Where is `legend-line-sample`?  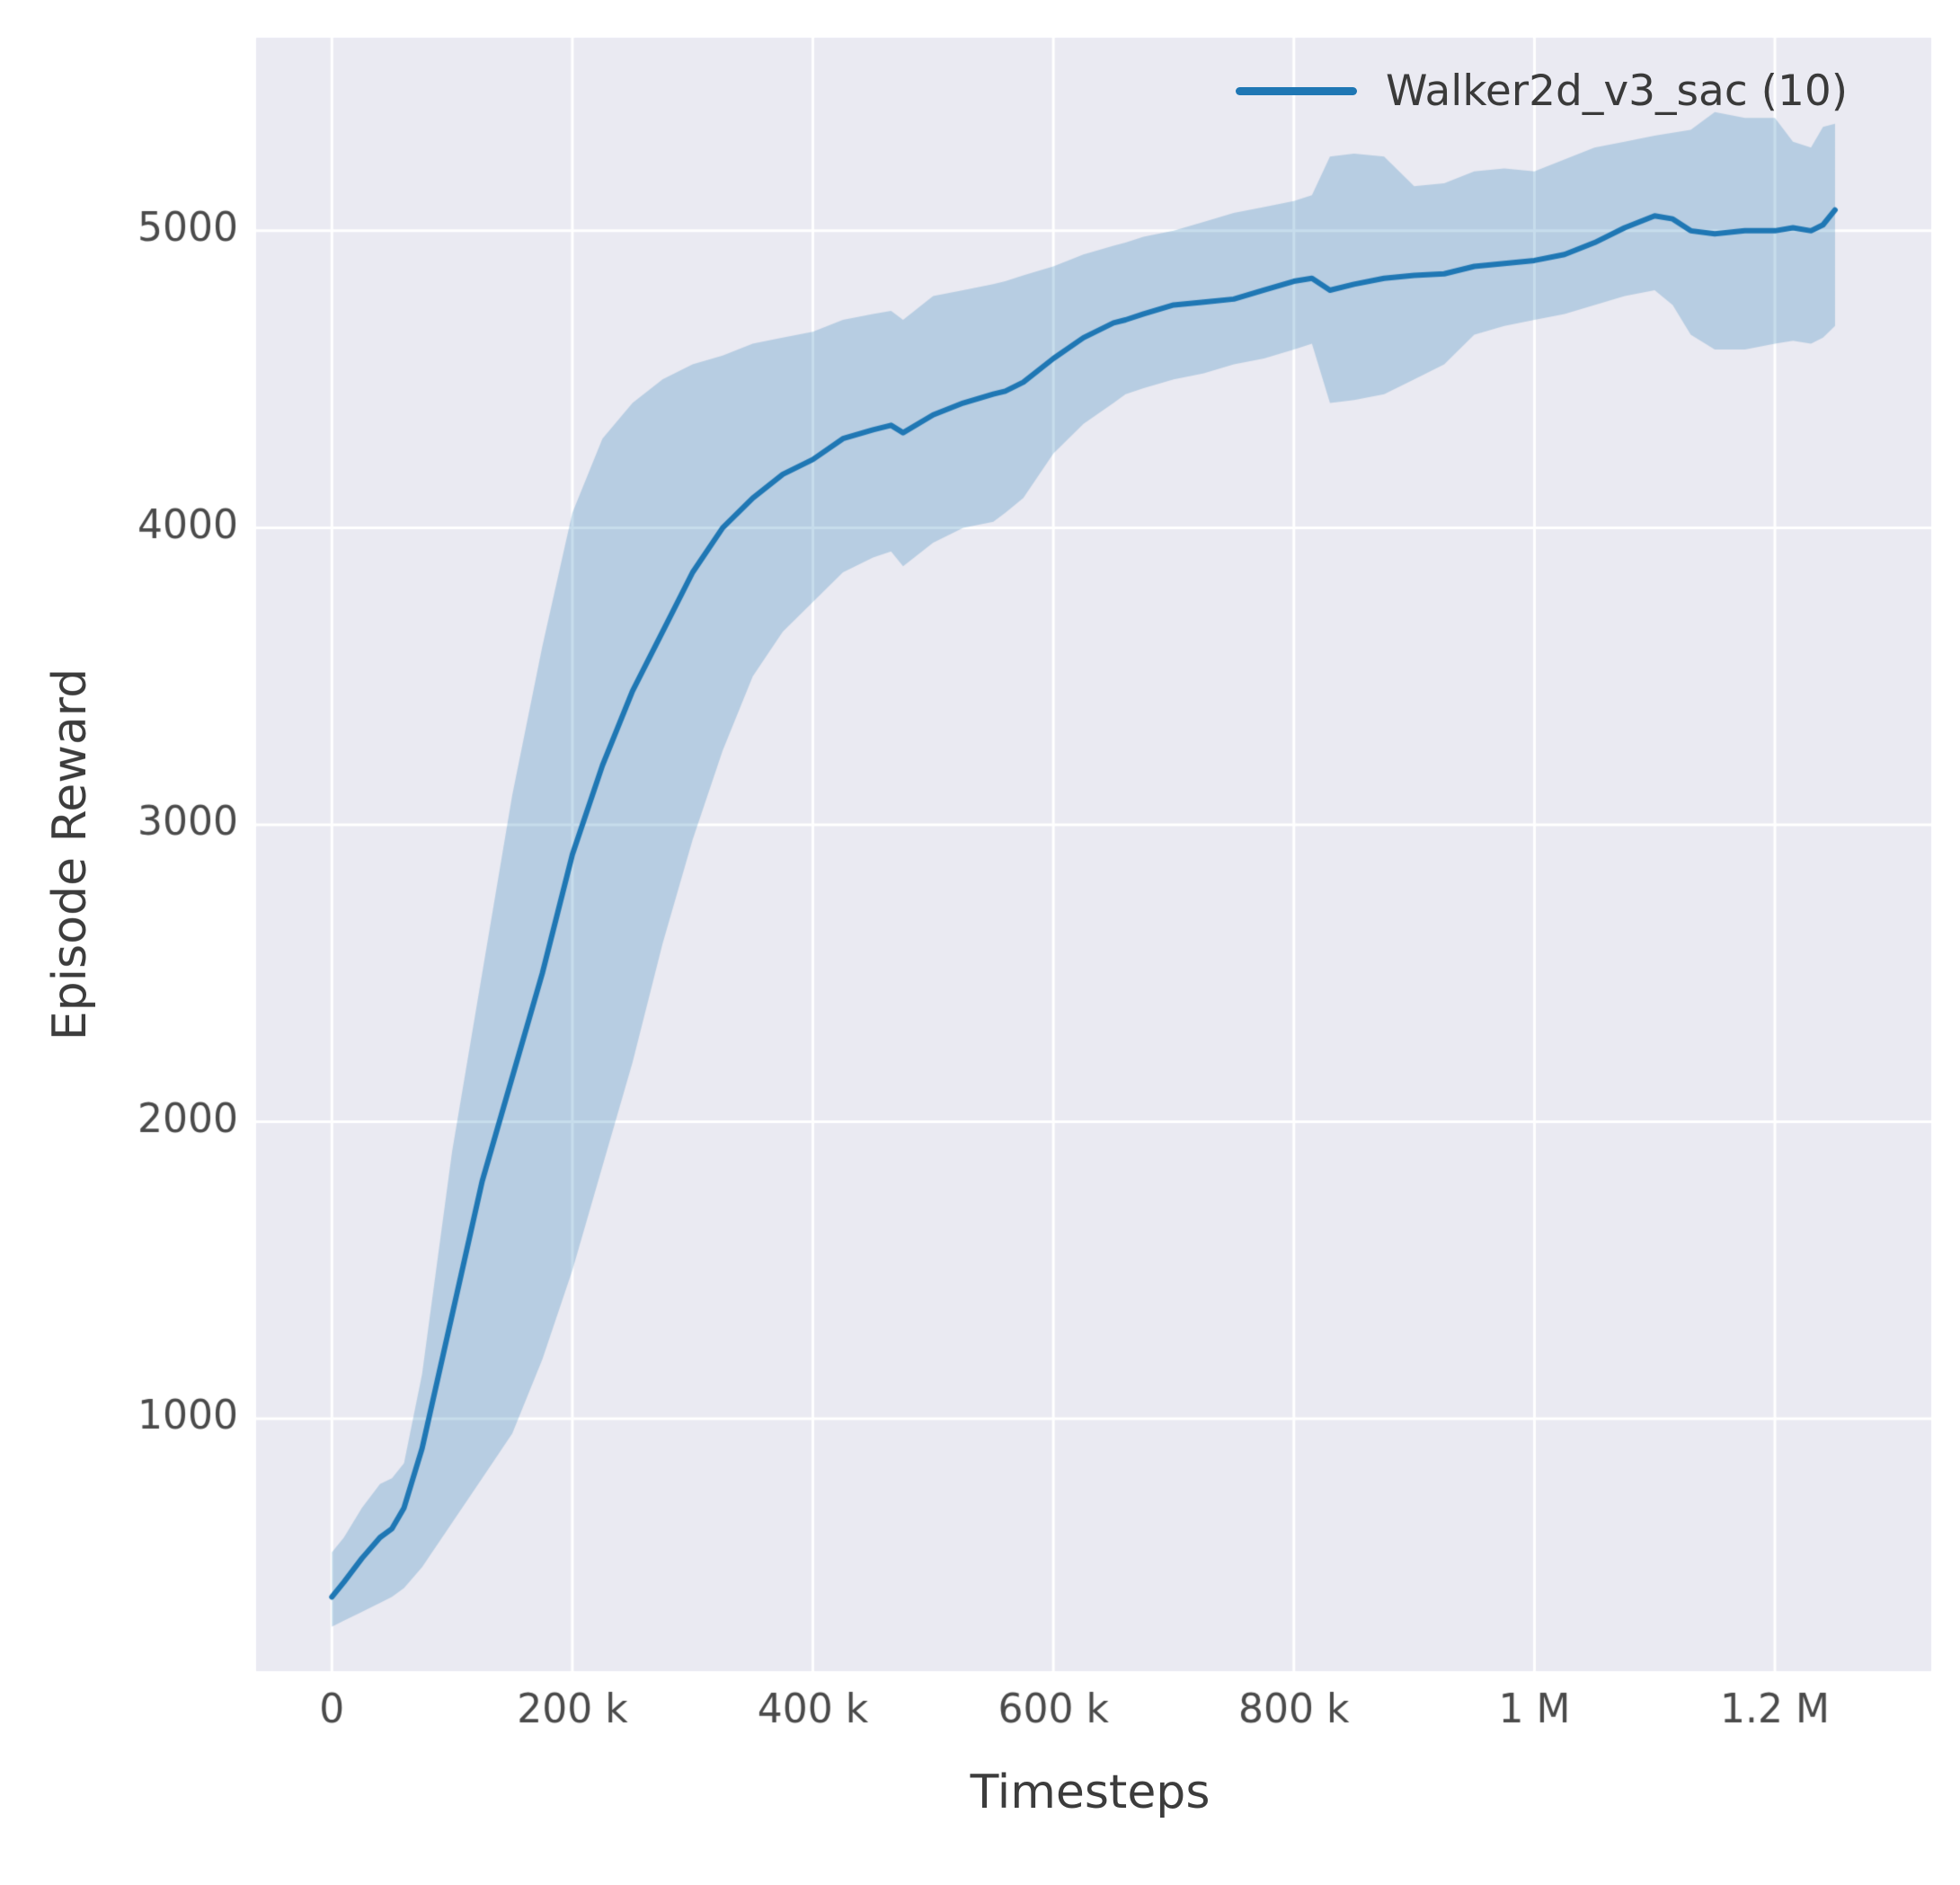 legend-line-sample is located at coordinates (1296, 91).